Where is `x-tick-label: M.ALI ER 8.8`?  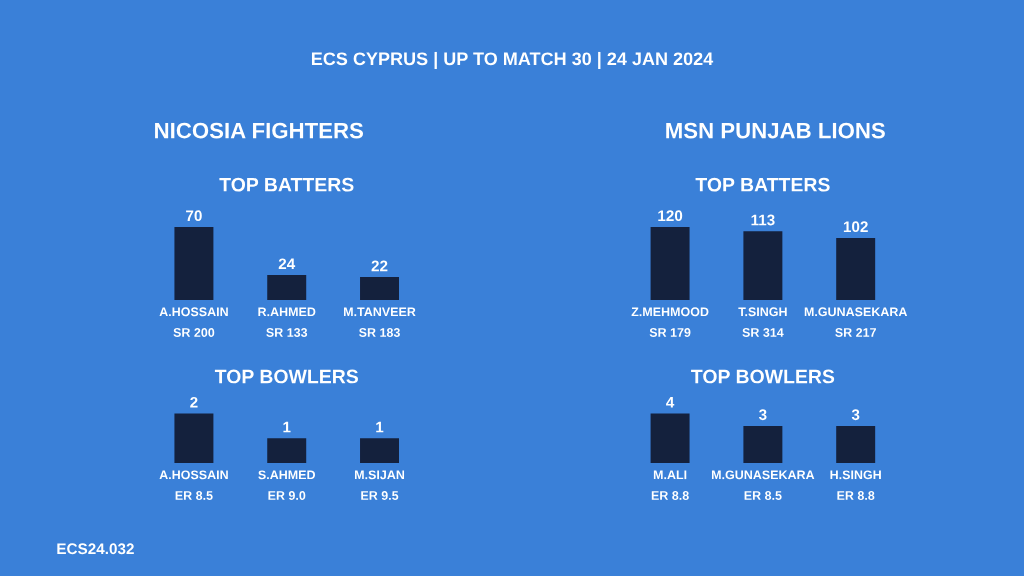
x-tick-label: M.ALI ER 8.8 is located at coordinates (670, 485).